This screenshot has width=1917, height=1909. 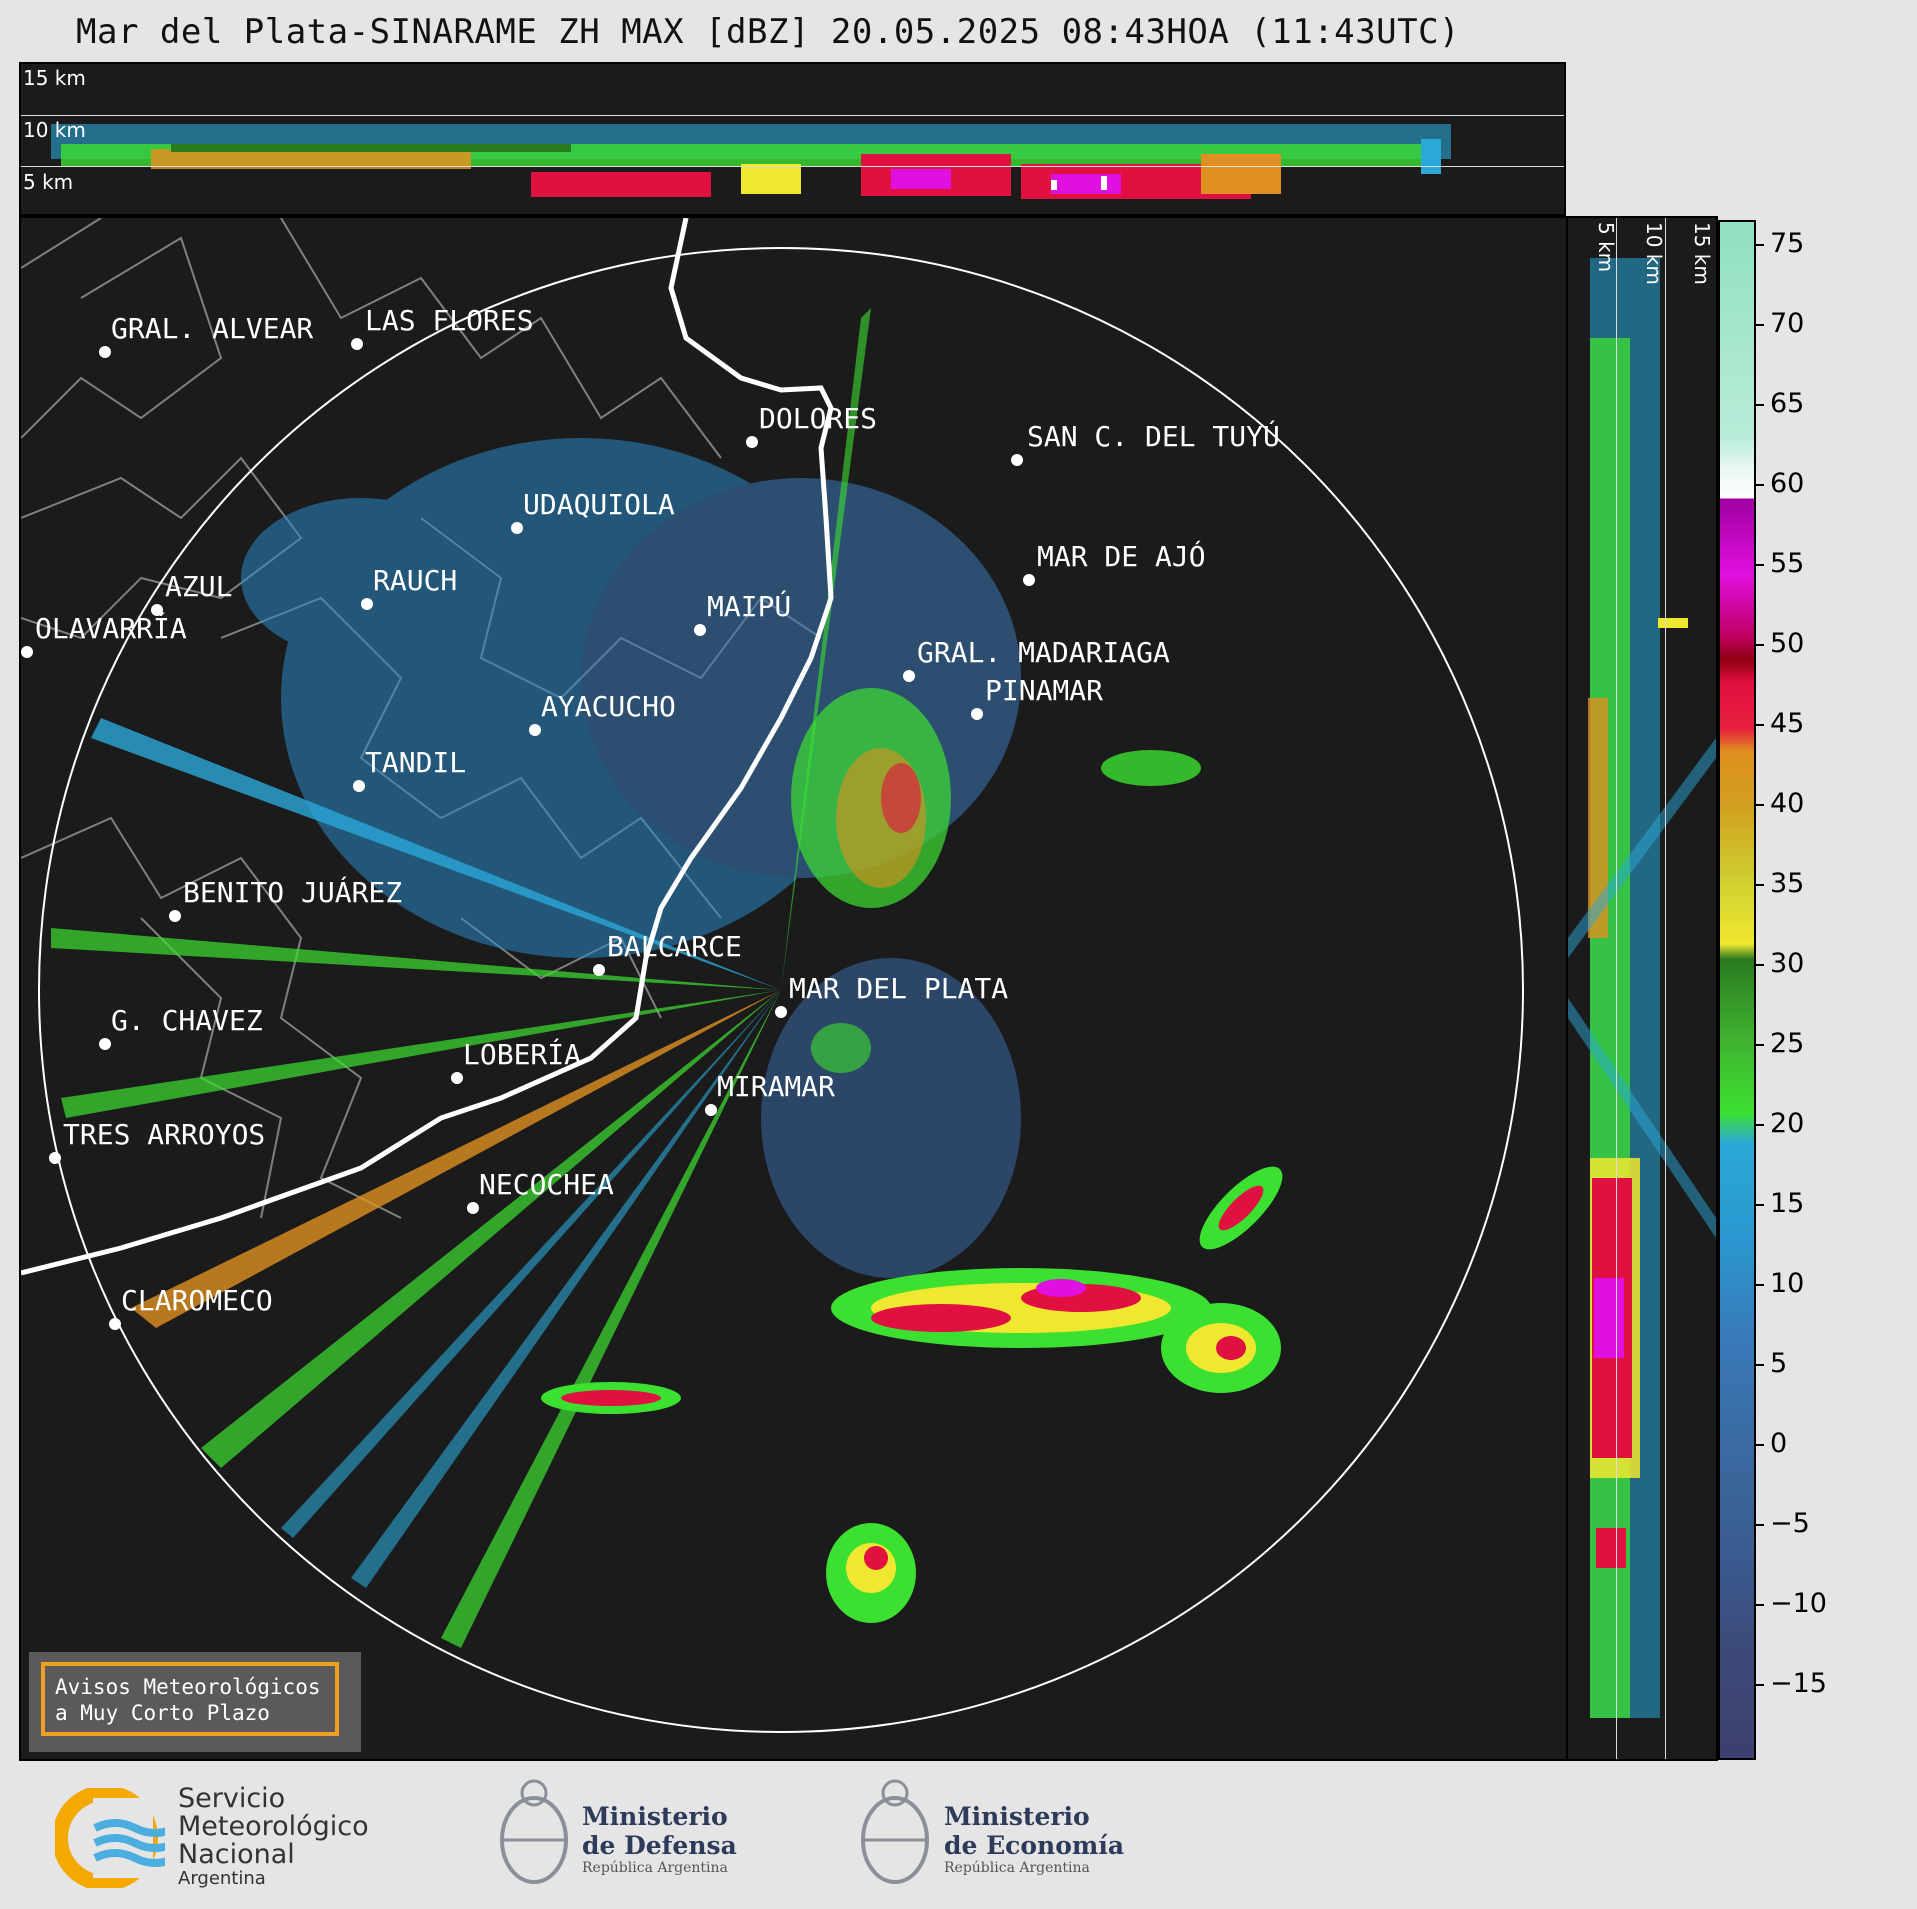 I want to click on colorbar-tick-label: 60, so click(x=1787, y=483).